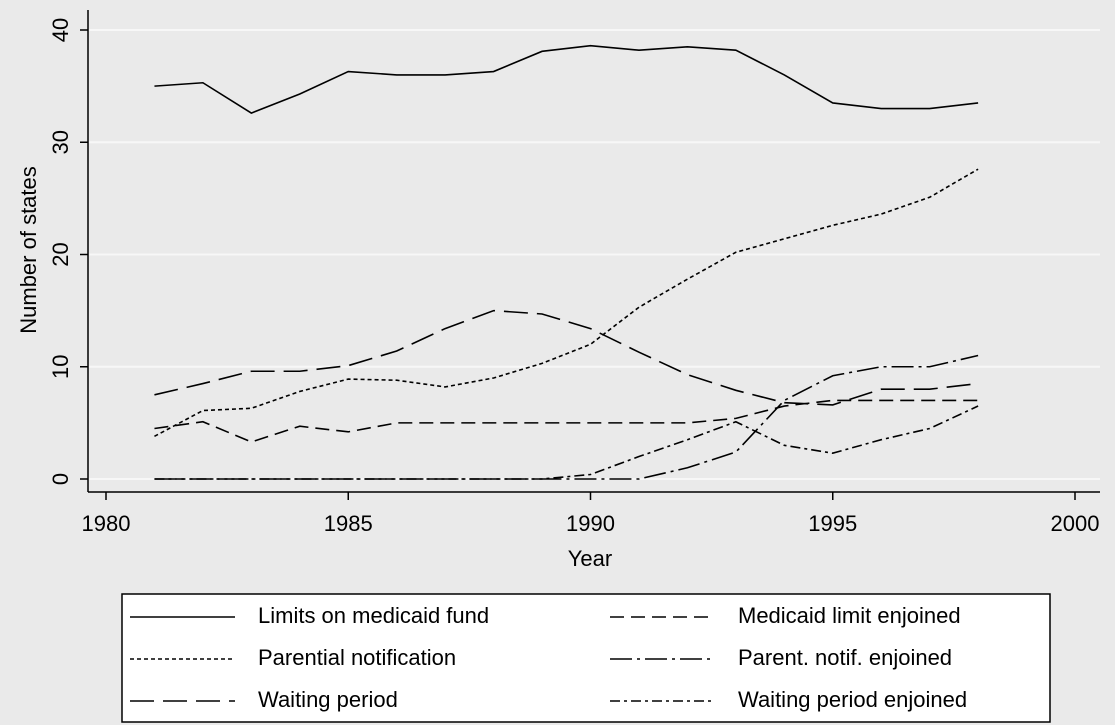 Image resolution: width=1115 pixels, height=725 pixels. Describe the element at coordinates (373, 615) in the screenshot. I see `legend-label: Limits on medicaid fund` at that location.